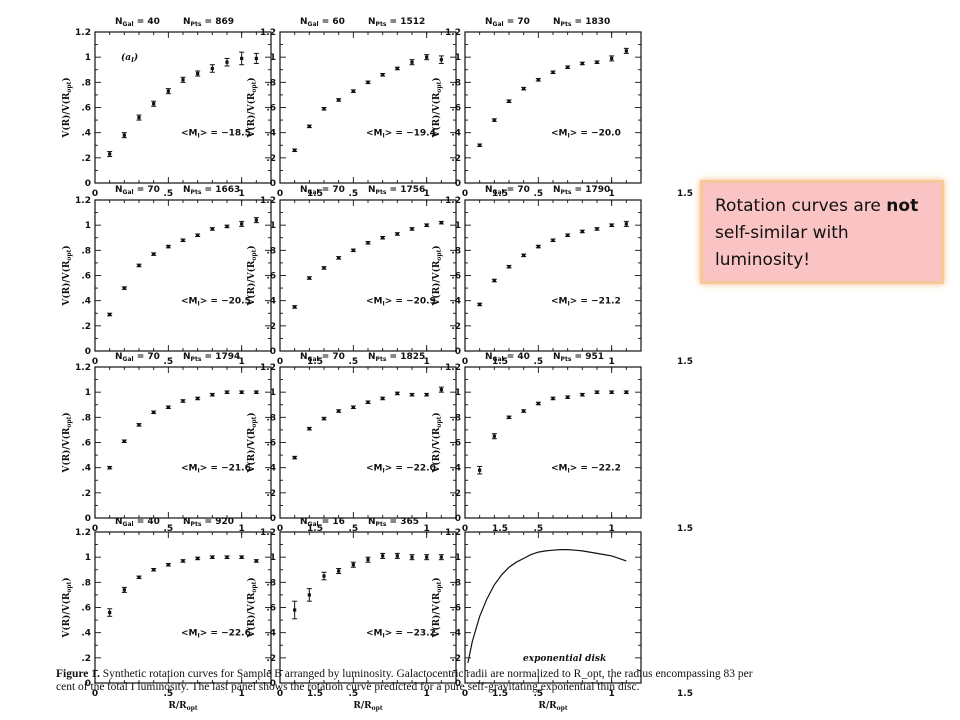 This screenshot has width=960, height=720. What do you see at coordinates (368, 107) in the screenshot?
I see `panel-frame` at bounding box center [368, 107].